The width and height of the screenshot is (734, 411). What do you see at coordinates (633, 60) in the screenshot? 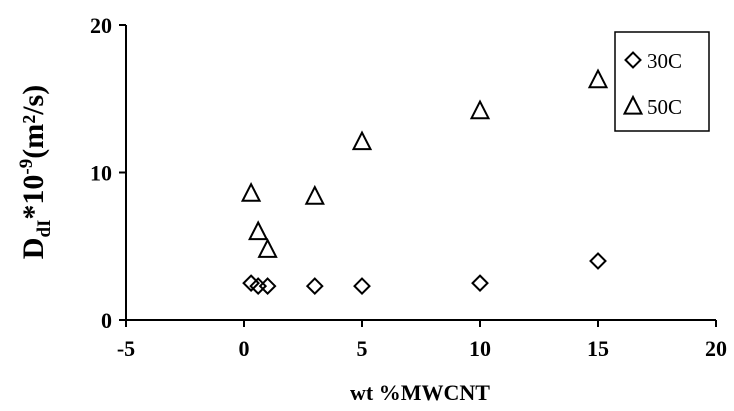
I see `legend-marker-30C` at bounding box center [633, 60].